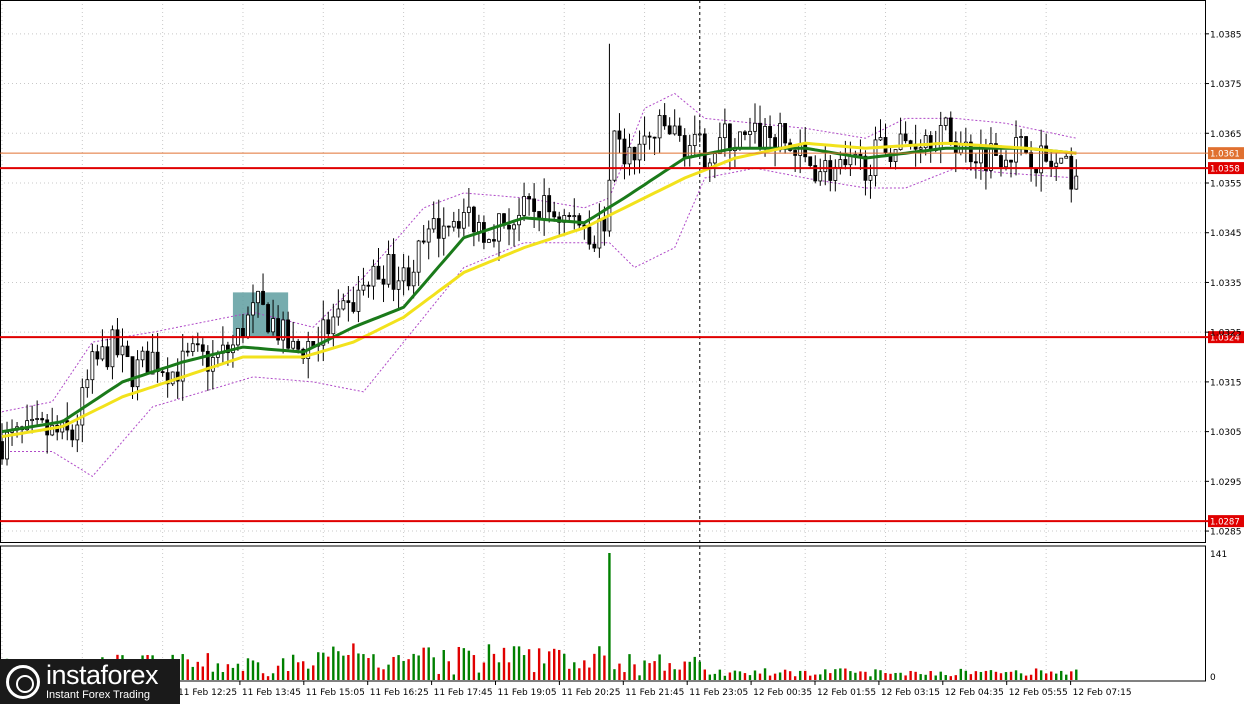 The image size is (1246, 708). Describe the element at coordinates (1226, 284) in the screenshot. I see `price-tick-label: 1.0335` at that location.